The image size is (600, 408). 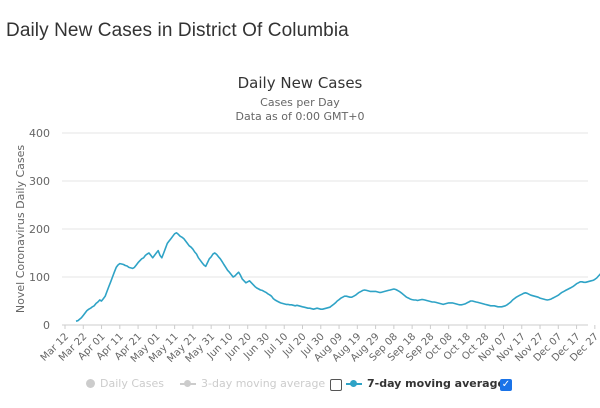 What do you see at coordinates (436, 383) in the screenshot?
I see `legend-label-7day-average: 7-day moving average` at bounding box center [436, 383].